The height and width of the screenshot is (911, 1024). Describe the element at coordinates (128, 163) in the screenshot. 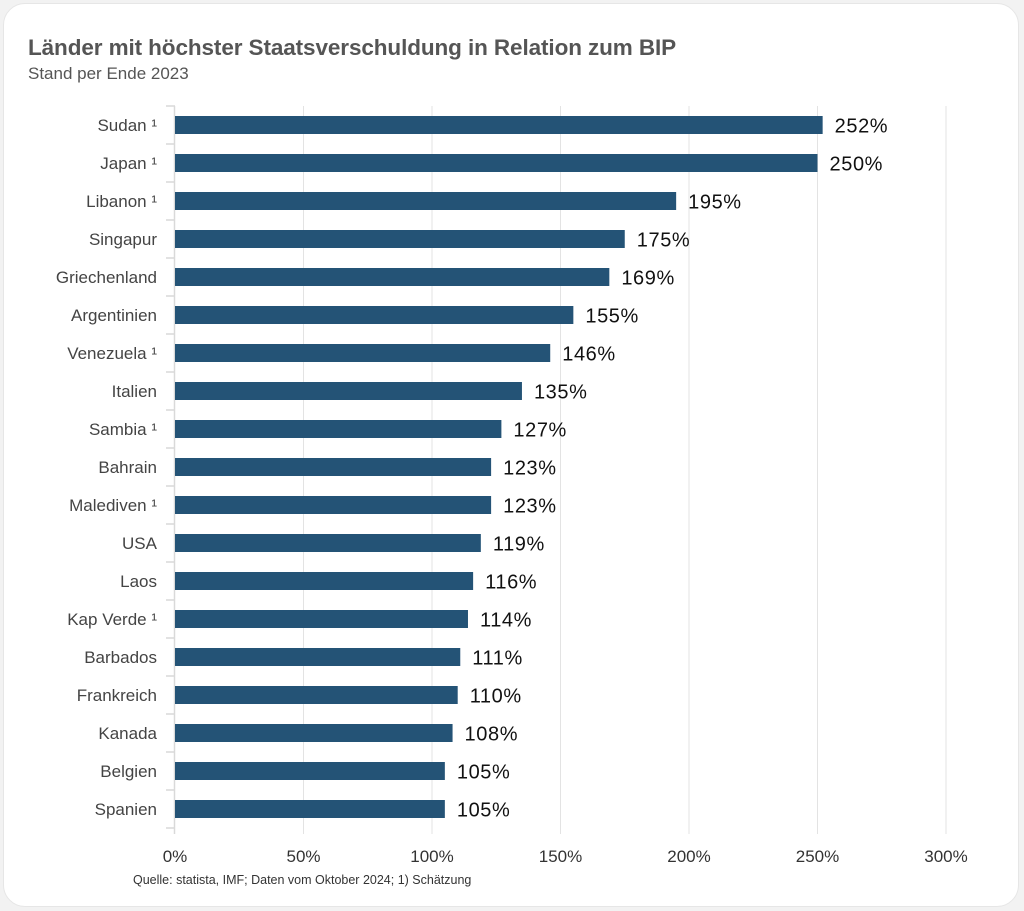

I see `category-label: Japan ¹` at that location.